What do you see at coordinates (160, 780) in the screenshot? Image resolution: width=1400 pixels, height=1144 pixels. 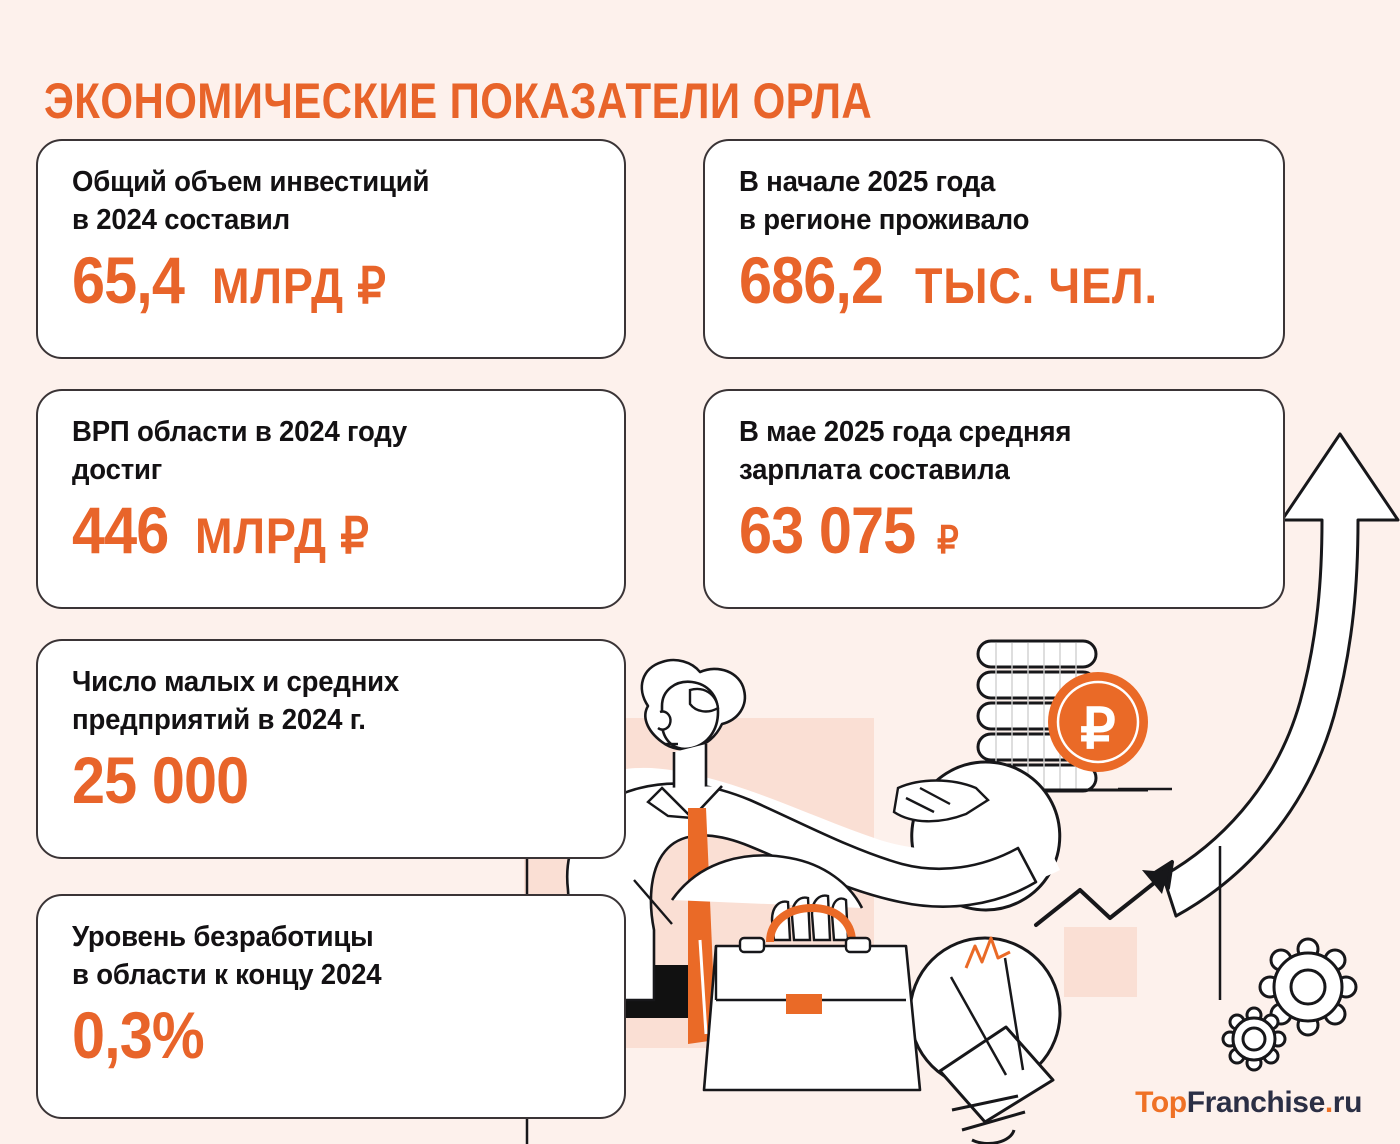 I see `stat-card-value: 25 000` at bounding box center [160, 780].